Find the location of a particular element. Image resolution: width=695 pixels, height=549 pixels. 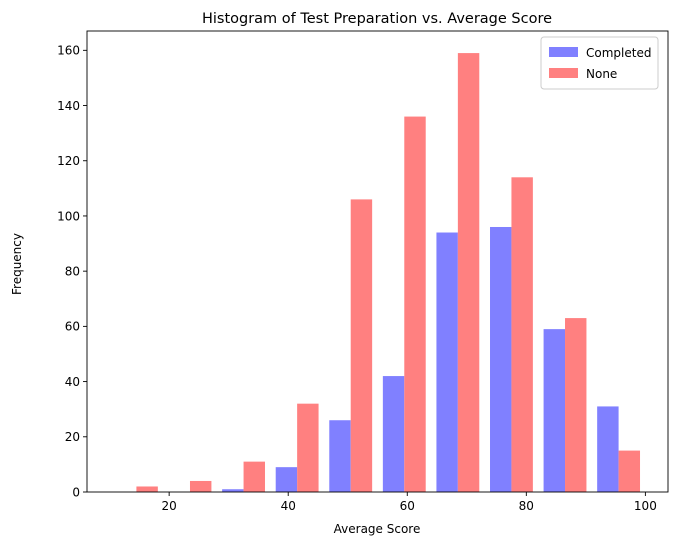

x-tick-label: 60 is located at coordinates (407, 506).